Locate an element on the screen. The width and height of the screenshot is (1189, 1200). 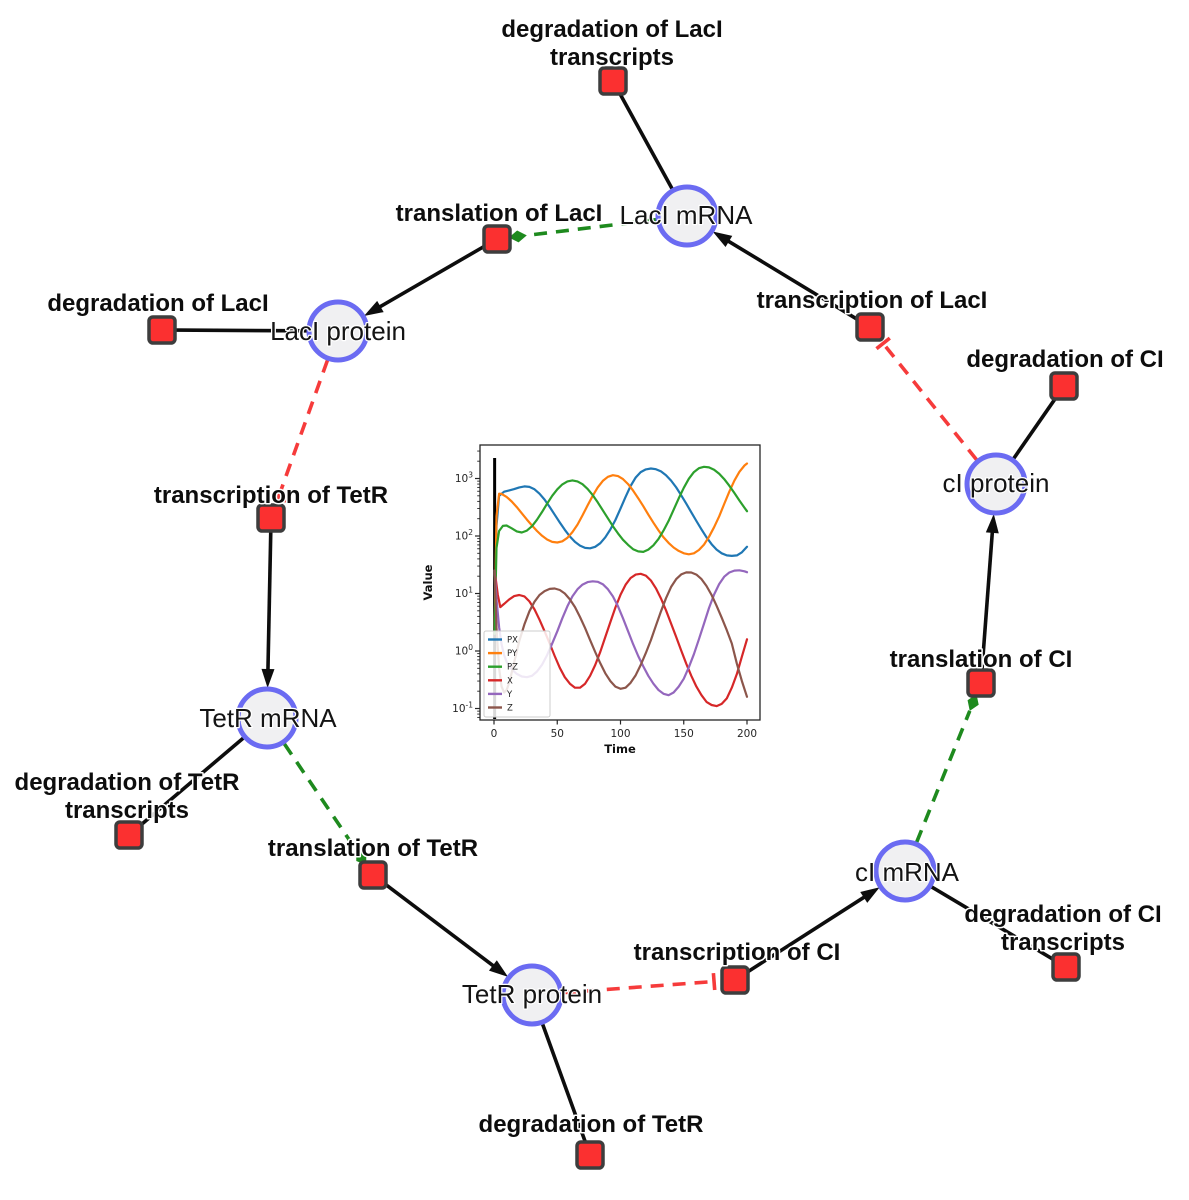
edge-translation-laci-laci-protein is located at coordinates (425, 279).